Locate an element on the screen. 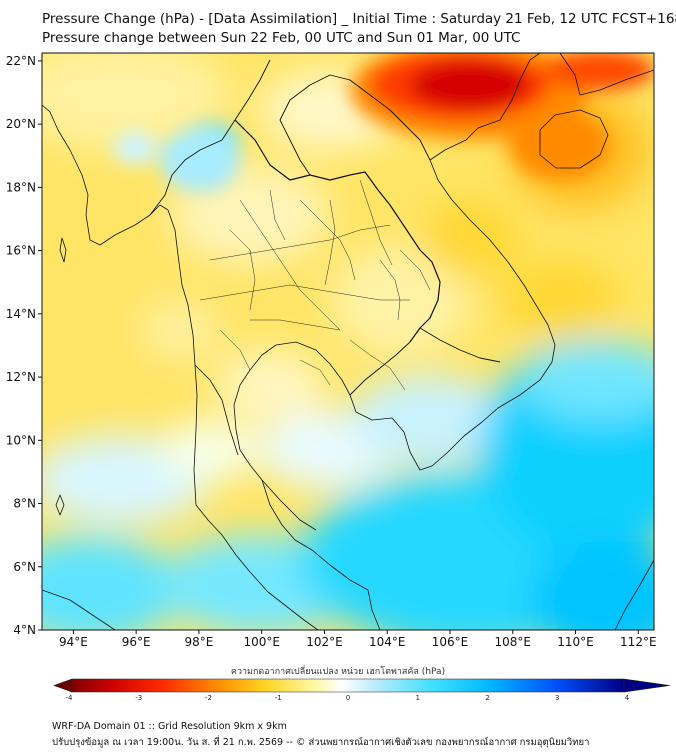 The width and height of the screenshot is (676, 756). lon-tick-label: 102°E is located at coordinates (324, 642).